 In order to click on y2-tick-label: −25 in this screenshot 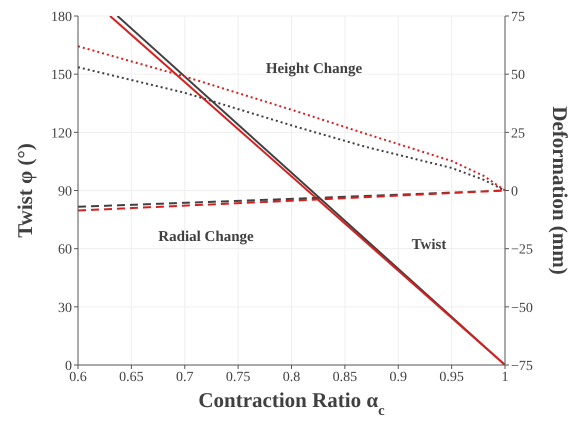, I will do `click(522, 250)`.